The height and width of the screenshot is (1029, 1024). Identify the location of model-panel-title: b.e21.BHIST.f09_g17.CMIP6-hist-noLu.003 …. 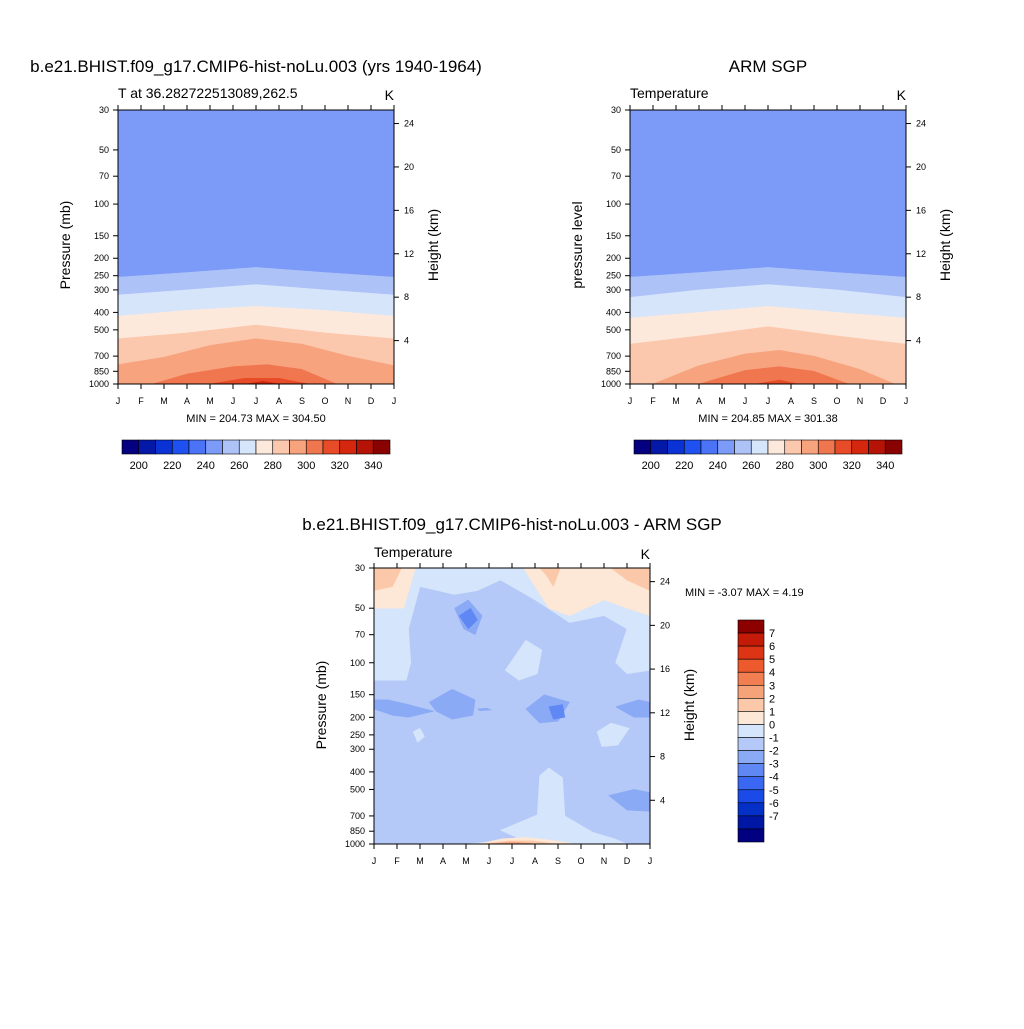
(256, 66).